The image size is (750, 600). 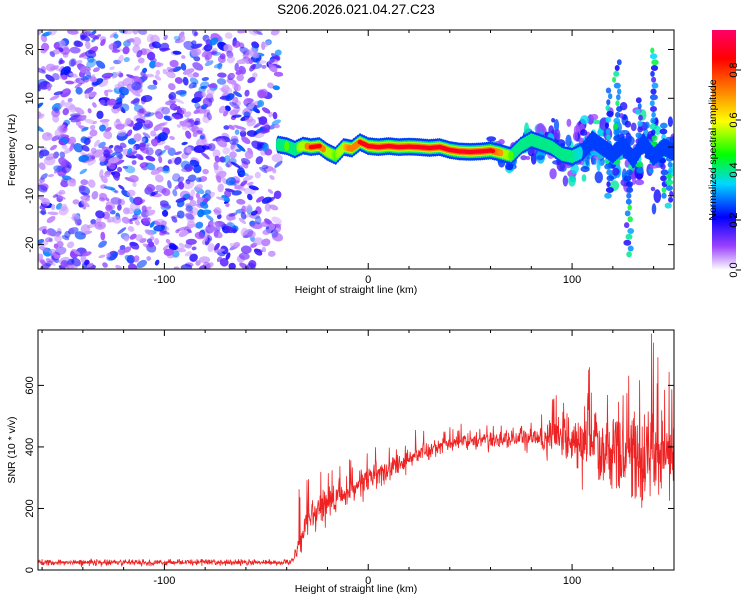 What do you see at coordinates (30, 98) in the screenshot?
I see `y-tick-label: 10` at bounding box center [30, 98].